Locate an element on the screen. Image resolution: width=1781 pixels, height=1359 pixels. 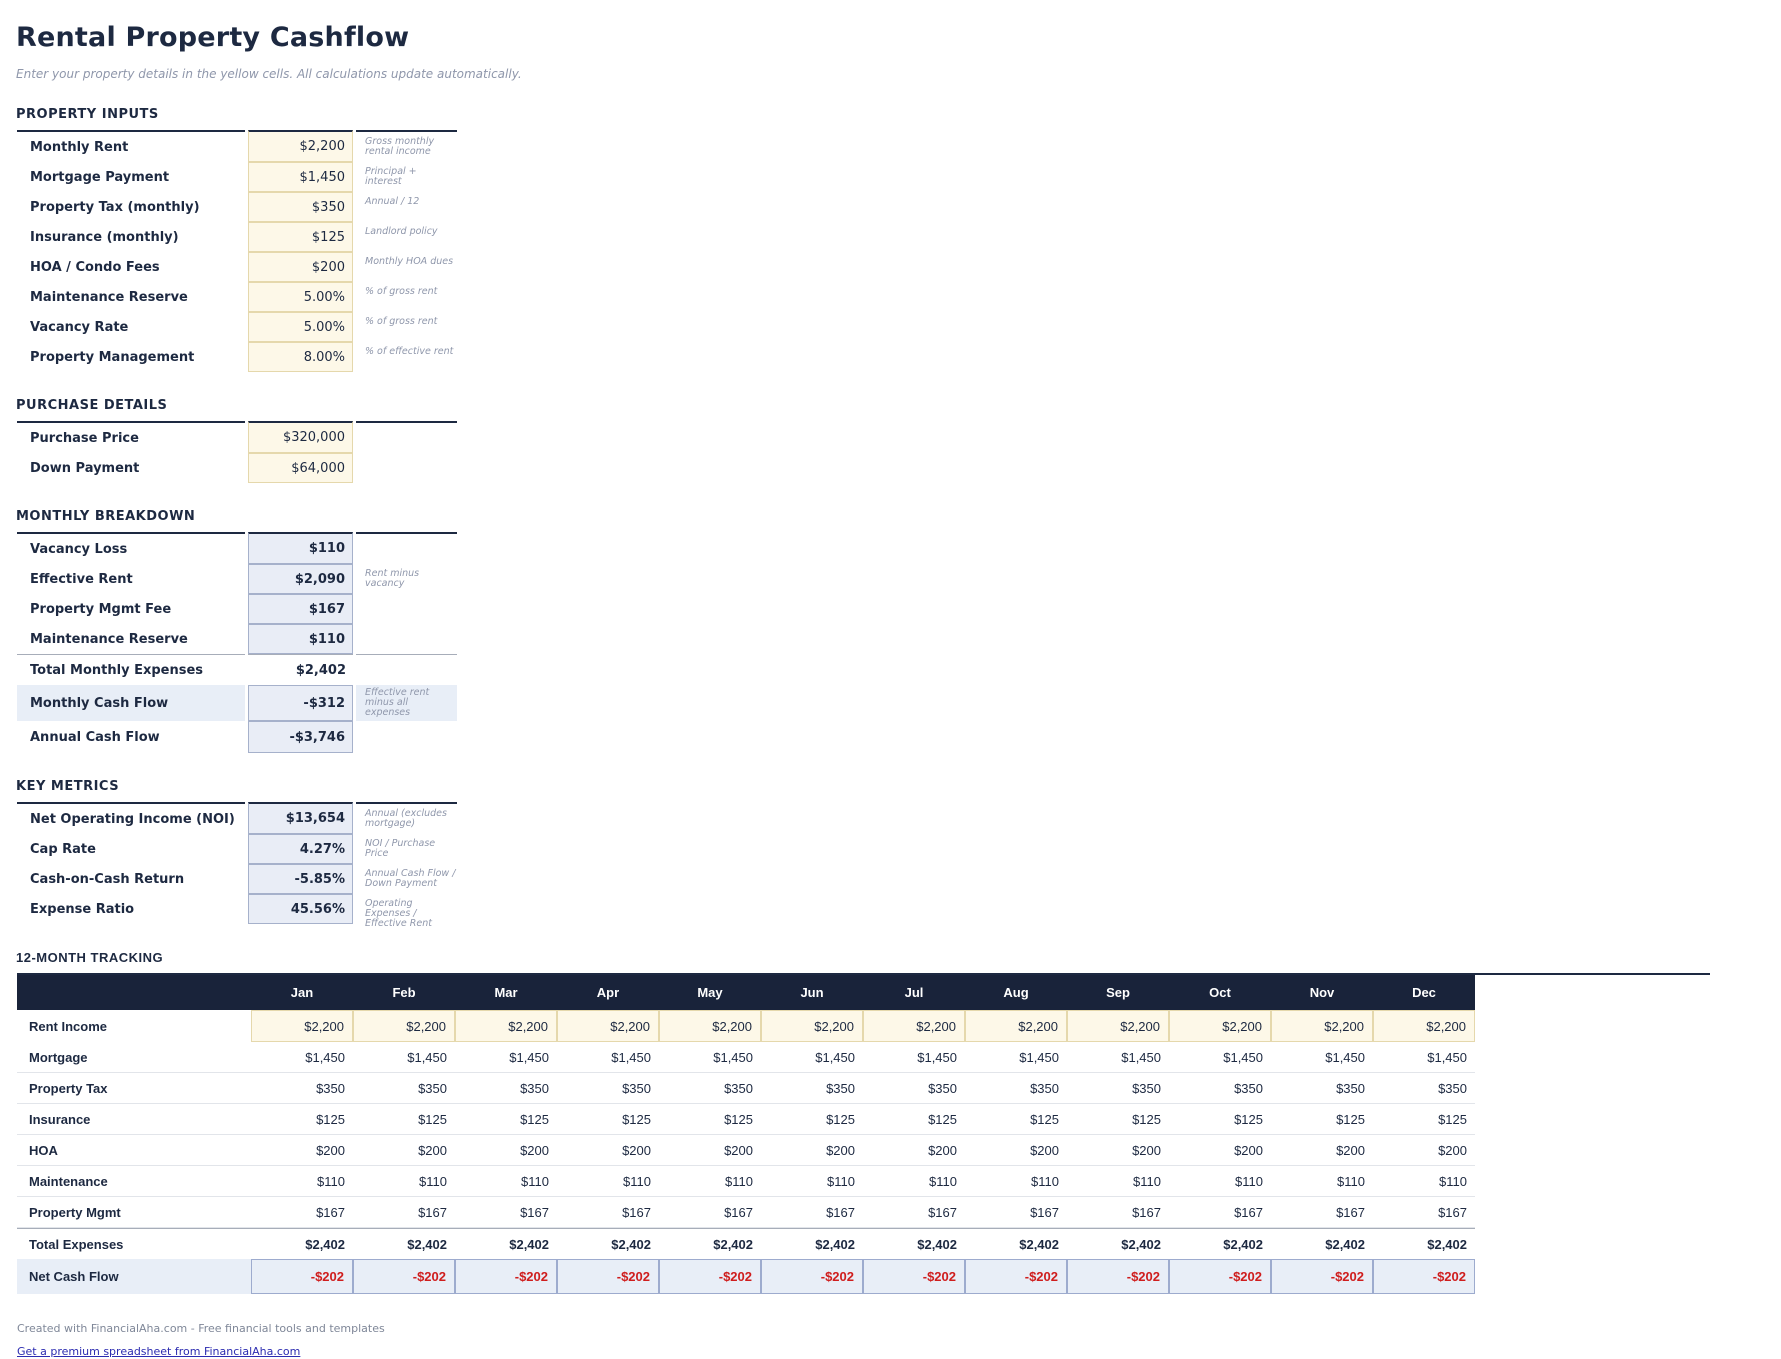
row-label: Insurance (monthly) is located at coordinates (104, 237).